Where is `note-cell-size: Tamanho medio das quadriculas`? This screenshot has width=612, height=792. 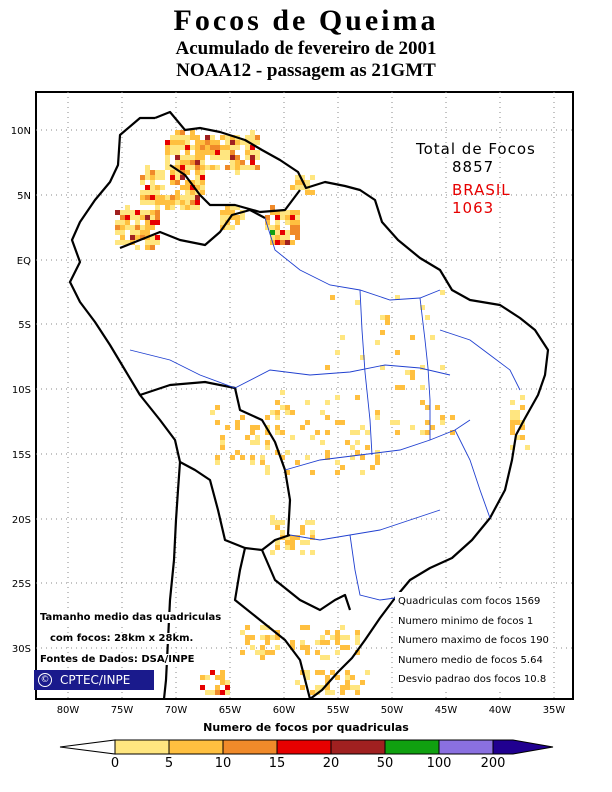 note-cell-size: Tamanho medio das quadriculas is located at coordinates (131, 617).